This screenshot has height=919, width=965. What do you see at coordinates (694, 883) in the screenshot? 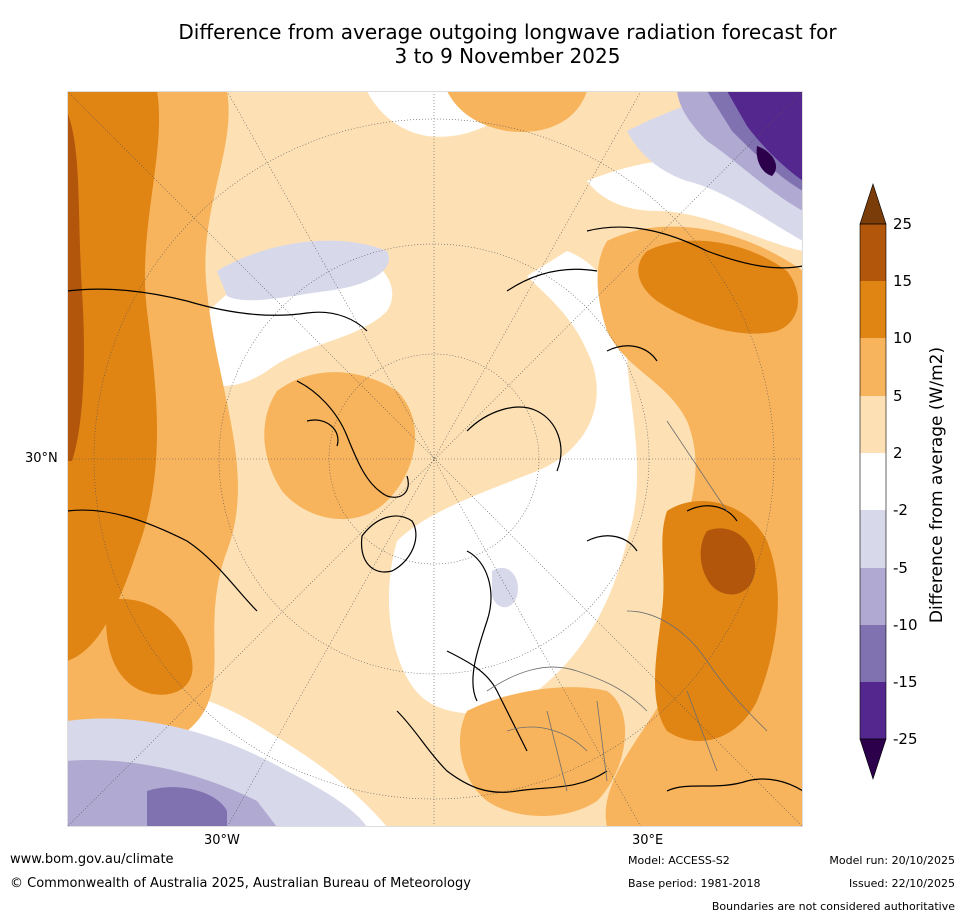
I see `base-period: Base period: 1981-2018` at bounding box center [694, 883].